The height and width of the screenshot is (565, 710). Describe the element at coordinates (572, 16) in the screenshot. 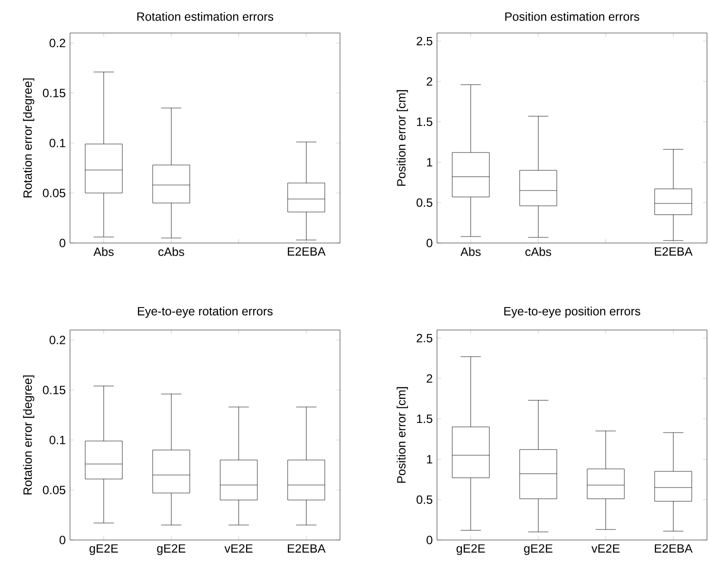

I see `chart-title: Position estimation errors` at that location.